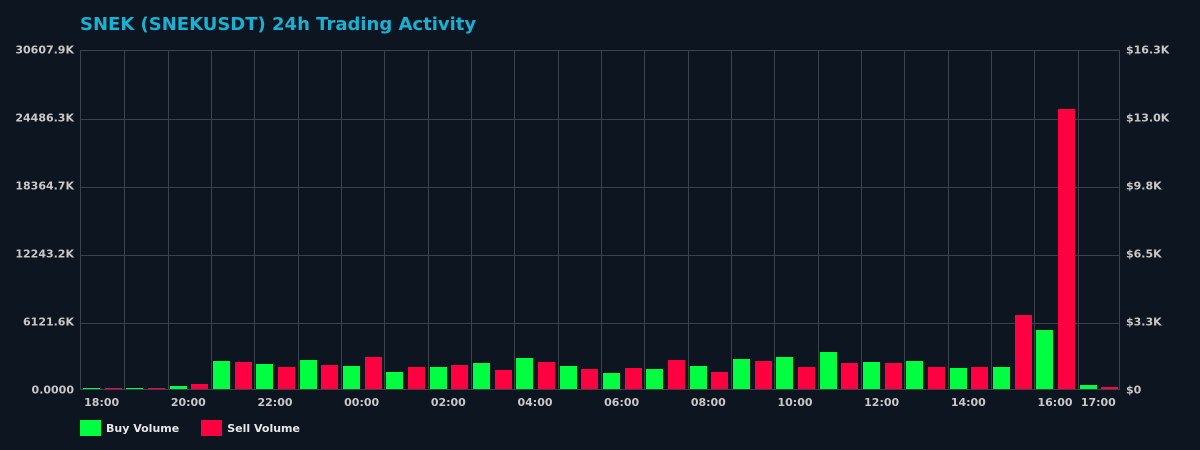 The image size is (1200, 450). What do you see at coordinates (1055, 402) in the screenshot?
I see `x-tick: 16:00` at bounding box center [1055, 402].